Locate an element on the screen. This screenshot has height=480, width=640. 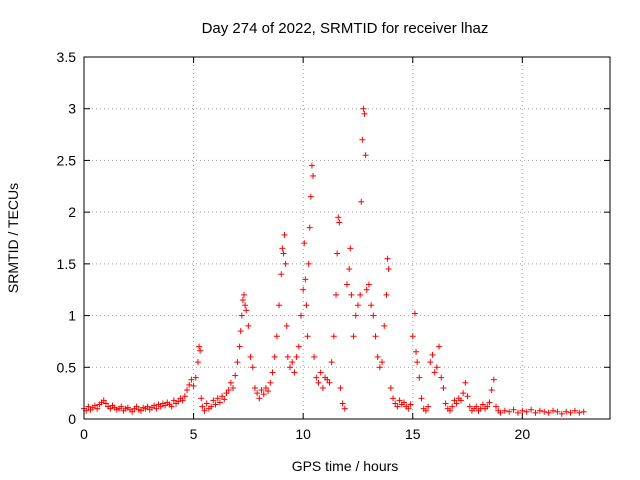
y-tick-label: 2 is located at coordinates (72, 212).